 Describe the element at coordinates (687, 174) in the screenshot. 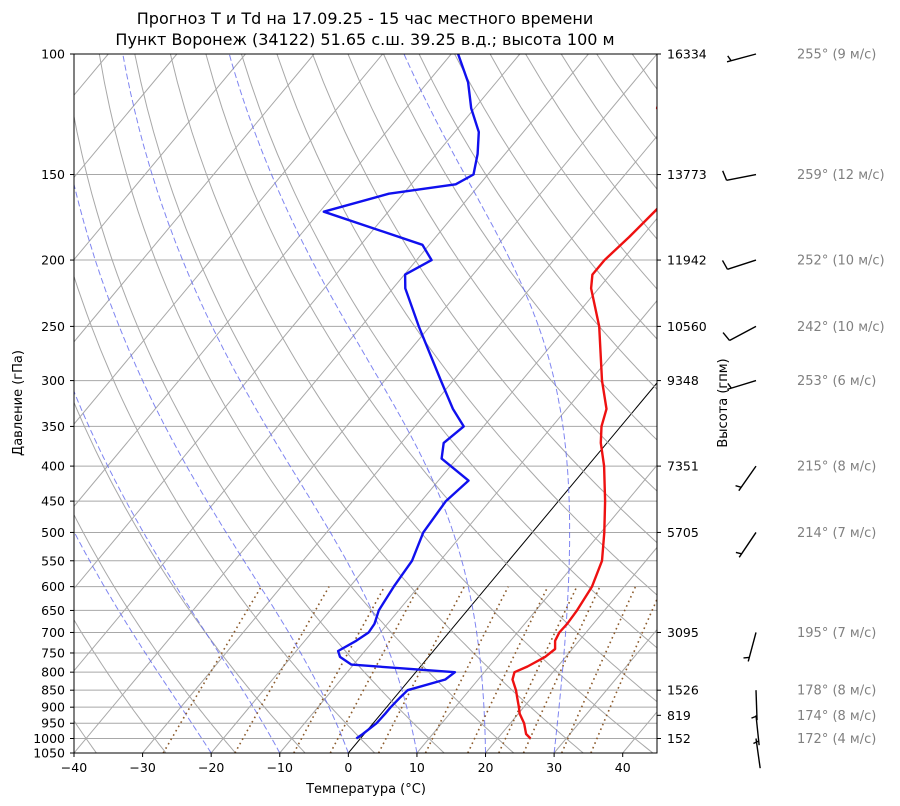

I see `height-tick-label: 13773` at that location.